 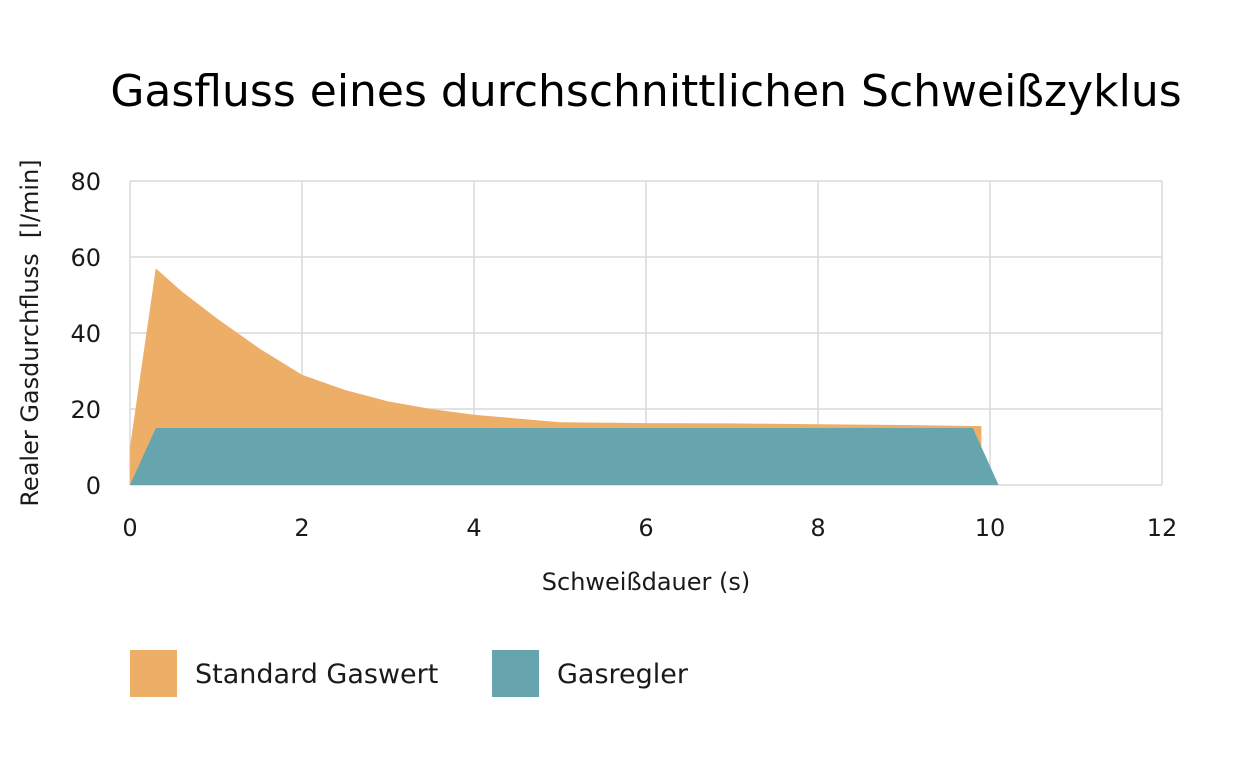 What do you see at coordinates (129, 528) in the screenshot?
I see `x-tick-label: 0` at bounding box center [129, 528].